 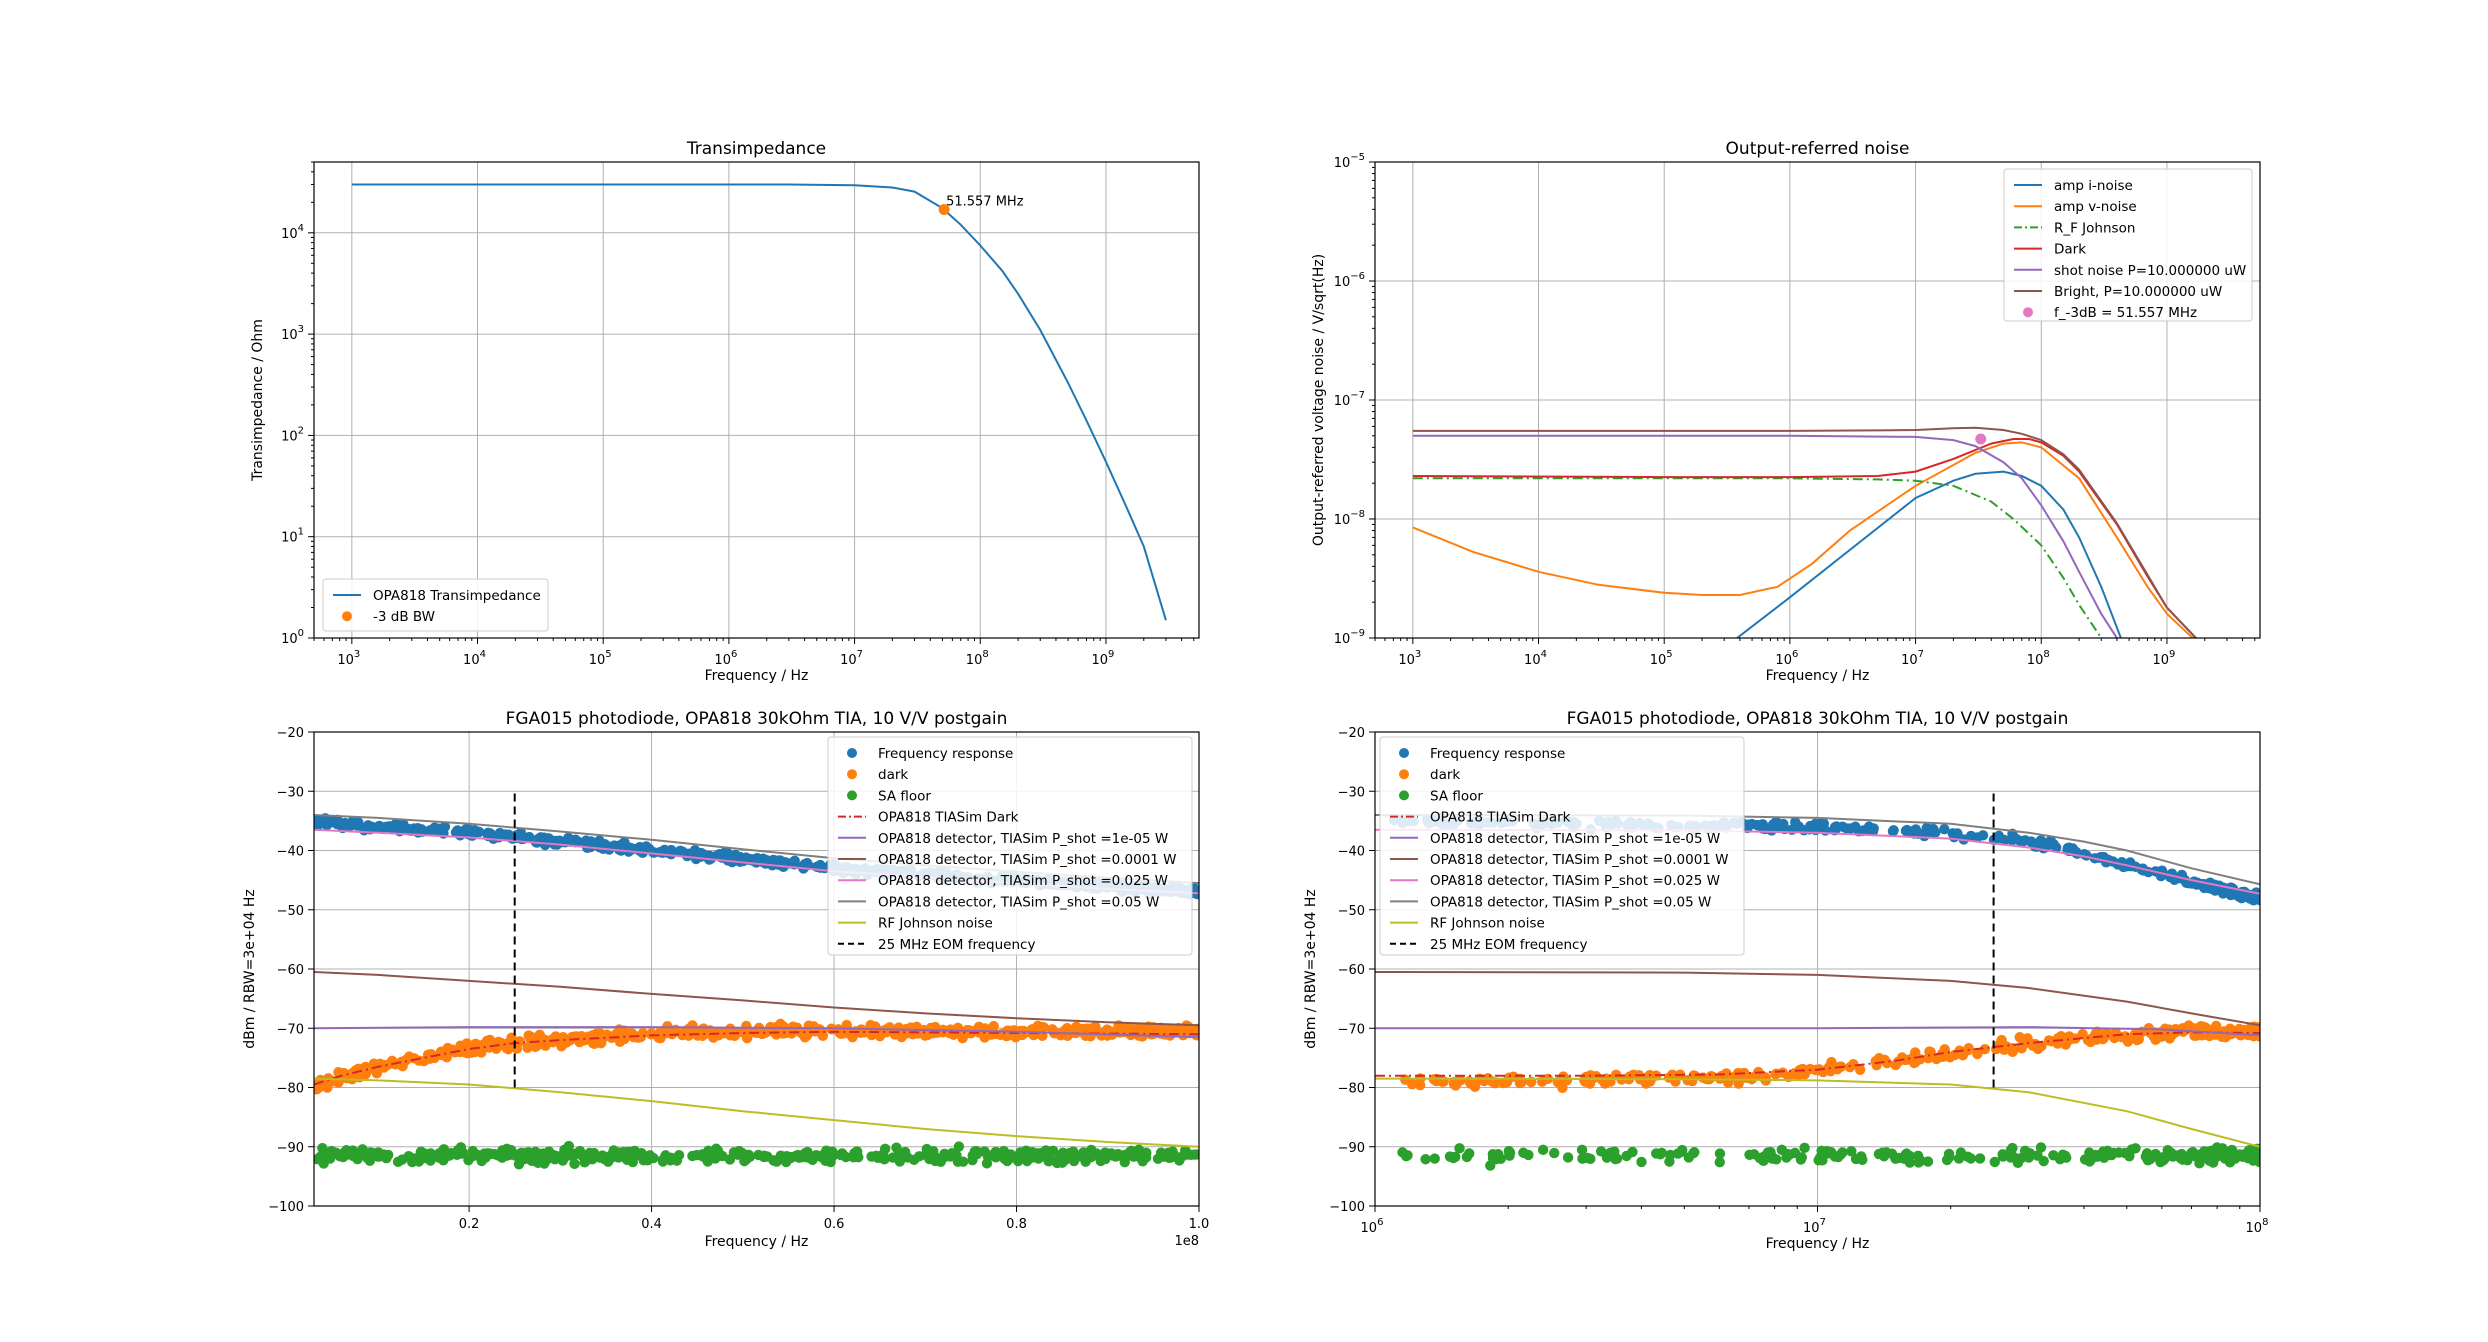 What do you see at coordinates (725, 658) in the screenshot?
I see `x-tick-label: 10⁶` at bounding box center [725, 658].